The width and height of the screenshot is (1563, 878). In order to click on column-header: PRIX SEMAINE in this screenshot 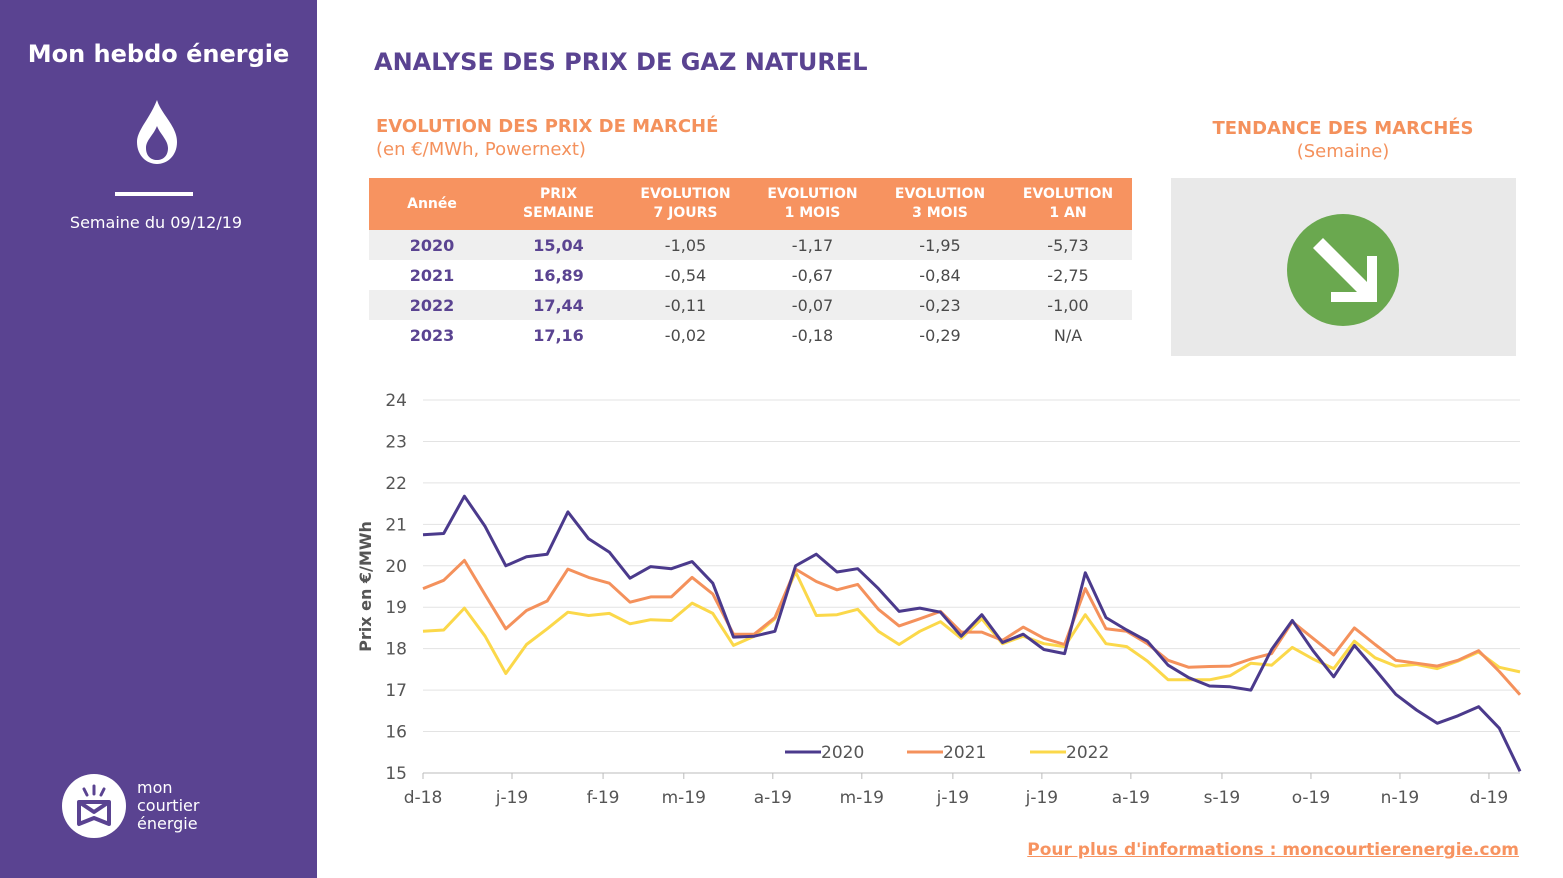, I will do `click(558, 204)`.